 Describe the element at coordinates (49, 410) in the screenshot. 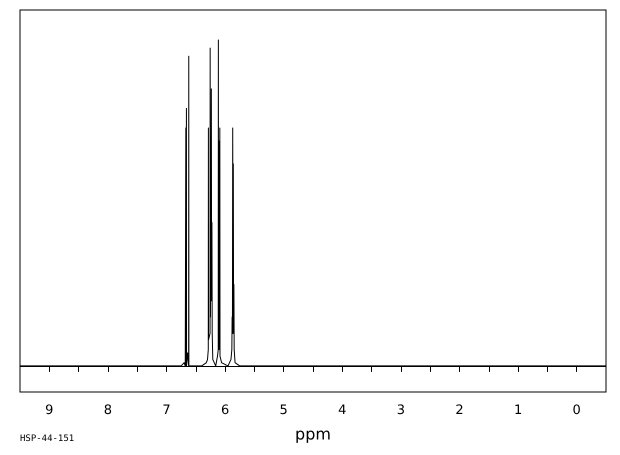

I see `x-tick-label: 9` at that location.